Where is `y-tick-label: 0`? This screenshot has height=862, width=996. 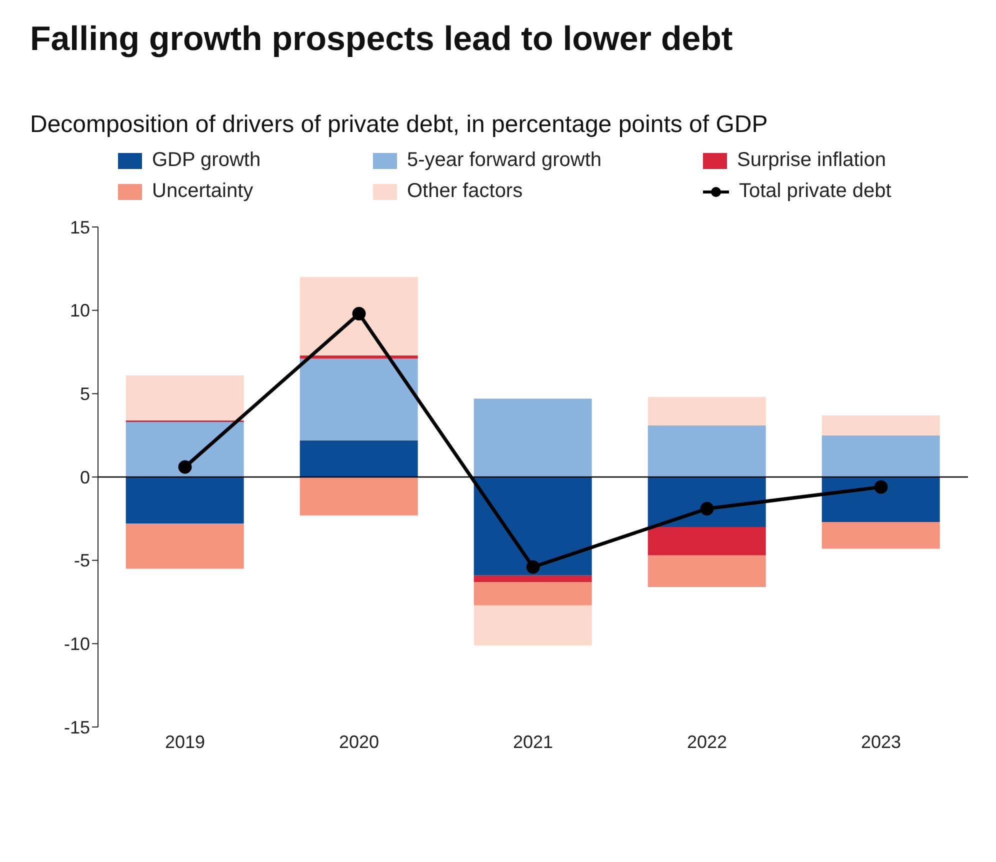
y-tick-label: 0 is located at coordinates (85, 477).